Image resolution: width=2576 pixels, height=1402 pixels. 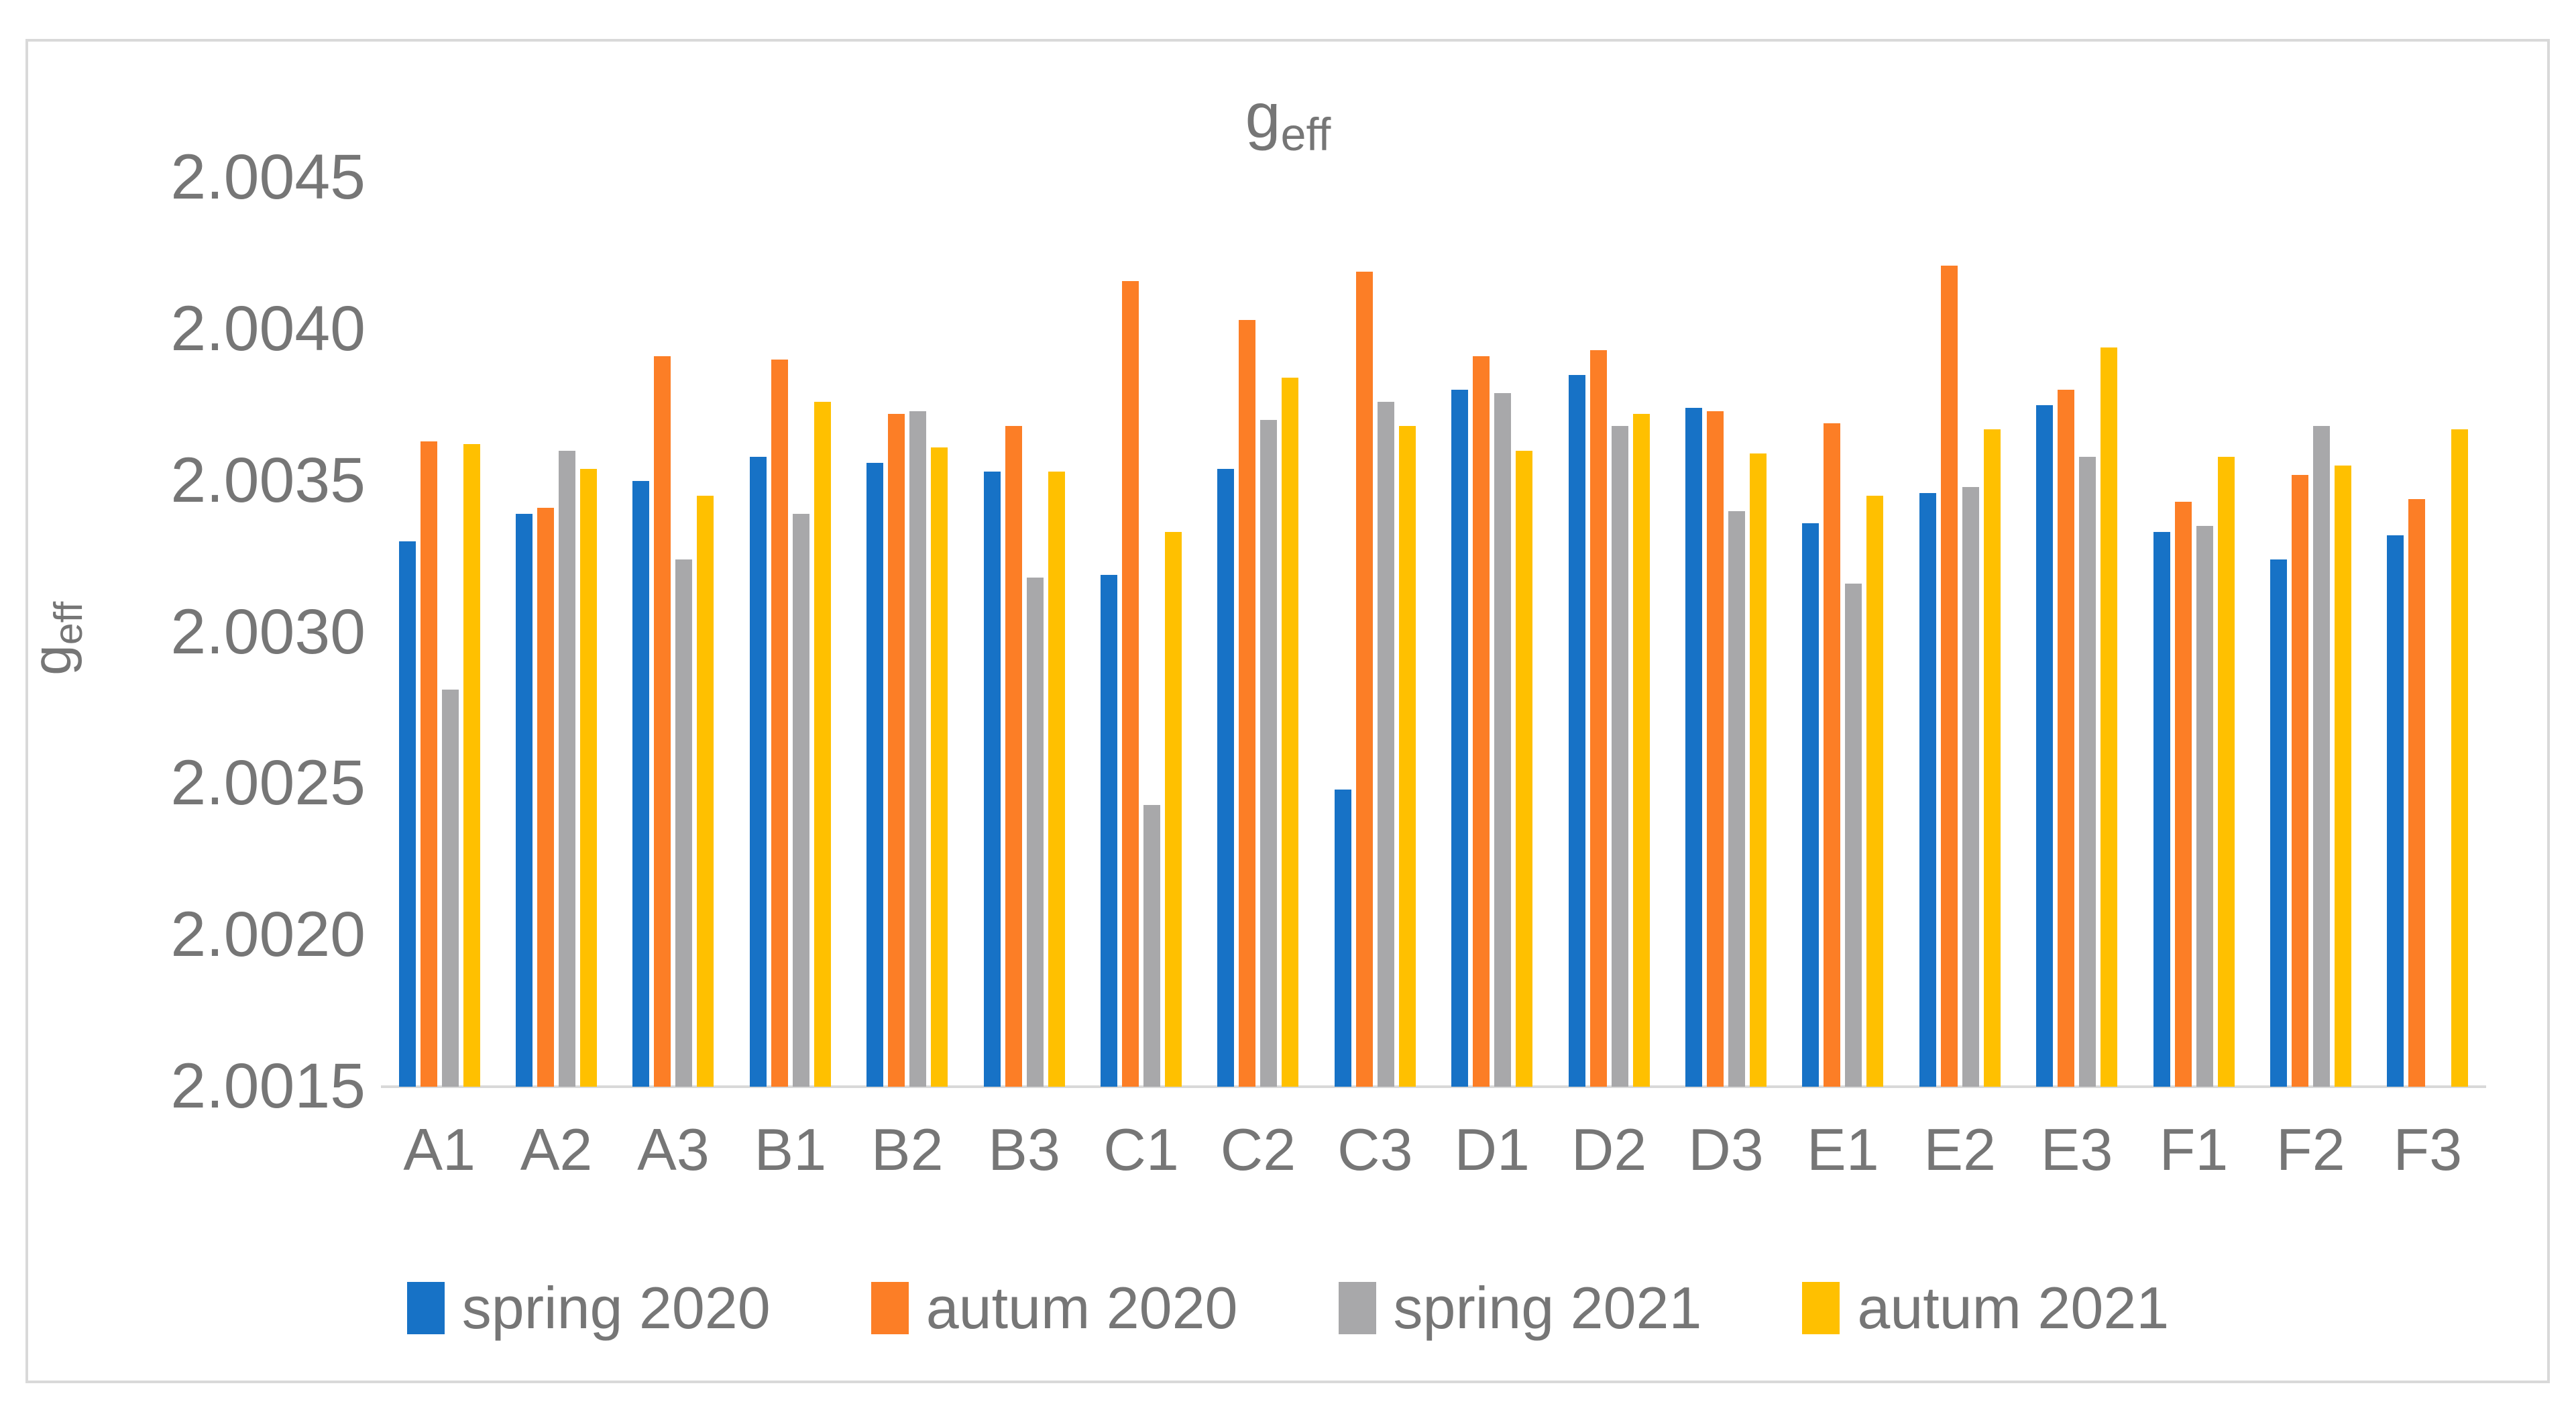 I want to click on y-tick-label: 2.0015, so click(x=268, y=1086).